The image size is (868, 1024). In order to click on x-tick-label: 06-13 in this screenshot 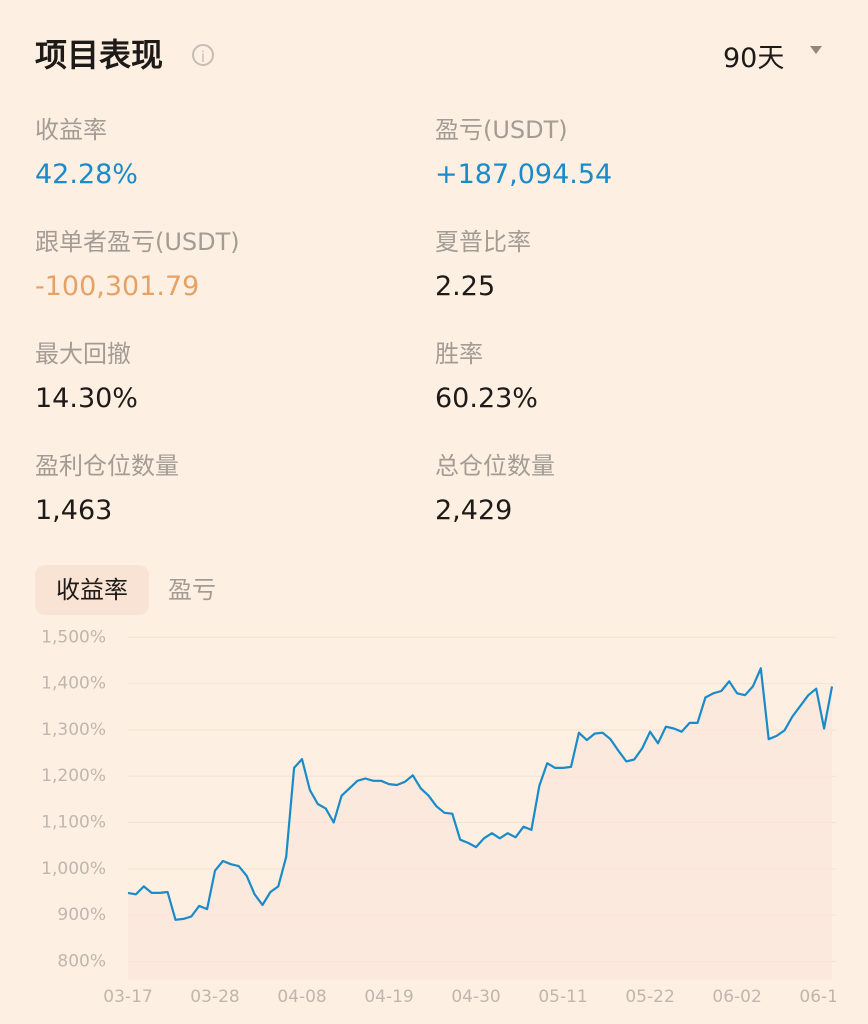, I will do `click(823, 997)`.